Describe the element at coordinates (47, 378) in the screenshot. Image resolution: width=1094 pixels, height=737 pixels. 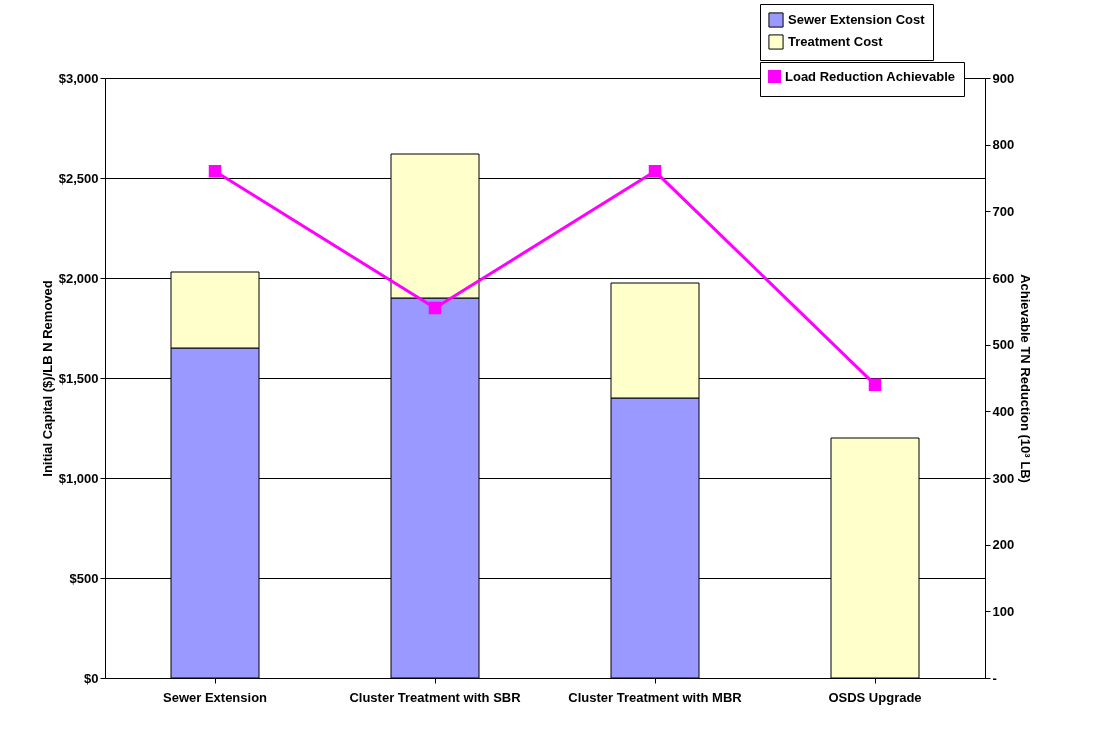
I see `y-axis-title: Initial Capital ($)/LB N Removed` at that location.